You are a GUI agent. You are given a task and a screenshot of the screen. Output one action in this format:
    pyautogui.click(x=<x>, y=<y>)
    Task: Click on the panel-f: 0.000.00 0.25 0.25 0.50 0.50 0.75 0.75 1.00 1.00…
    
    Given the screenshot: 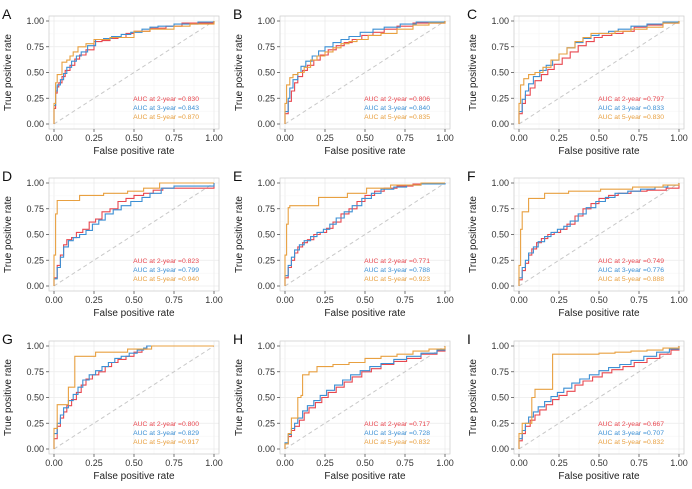 What is the action you would take?
    pyautogui.click(x=577, y=243)
    